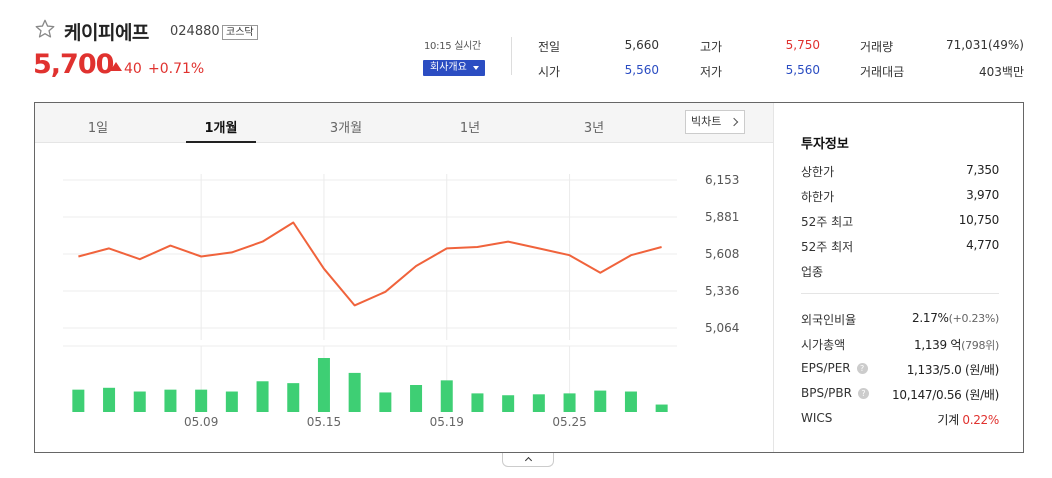 The image size is (1052, 478). Describe the element at coordinates (45, 29) in the screenshot. I see `star-icon` at that location.